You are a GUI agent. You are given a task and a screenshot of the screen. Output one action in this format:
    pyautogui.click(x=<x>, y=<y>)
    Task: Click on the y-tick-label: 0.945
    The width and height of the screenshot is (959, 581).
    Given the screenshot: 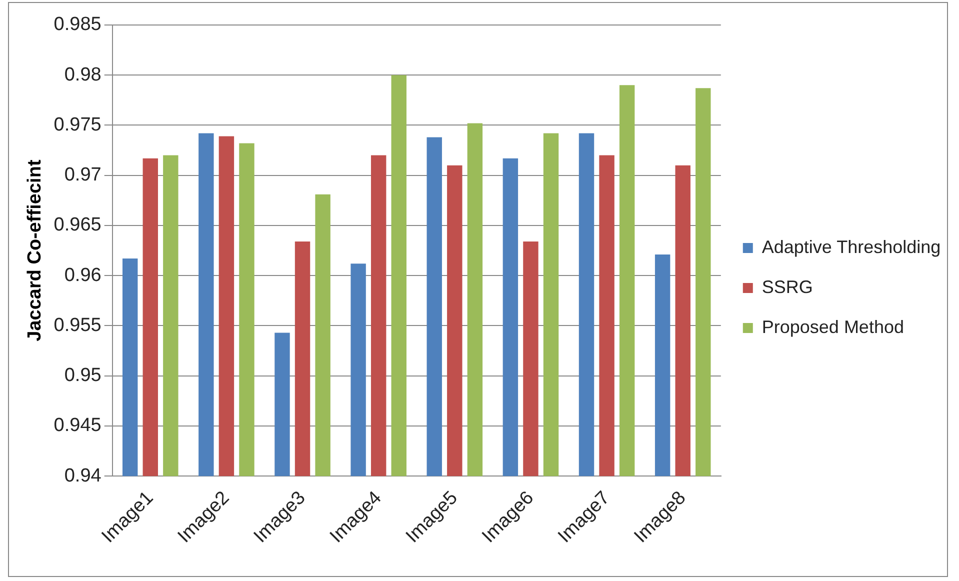 What is the action you would take?
    pyautogui.click(x=78, y=425)
    